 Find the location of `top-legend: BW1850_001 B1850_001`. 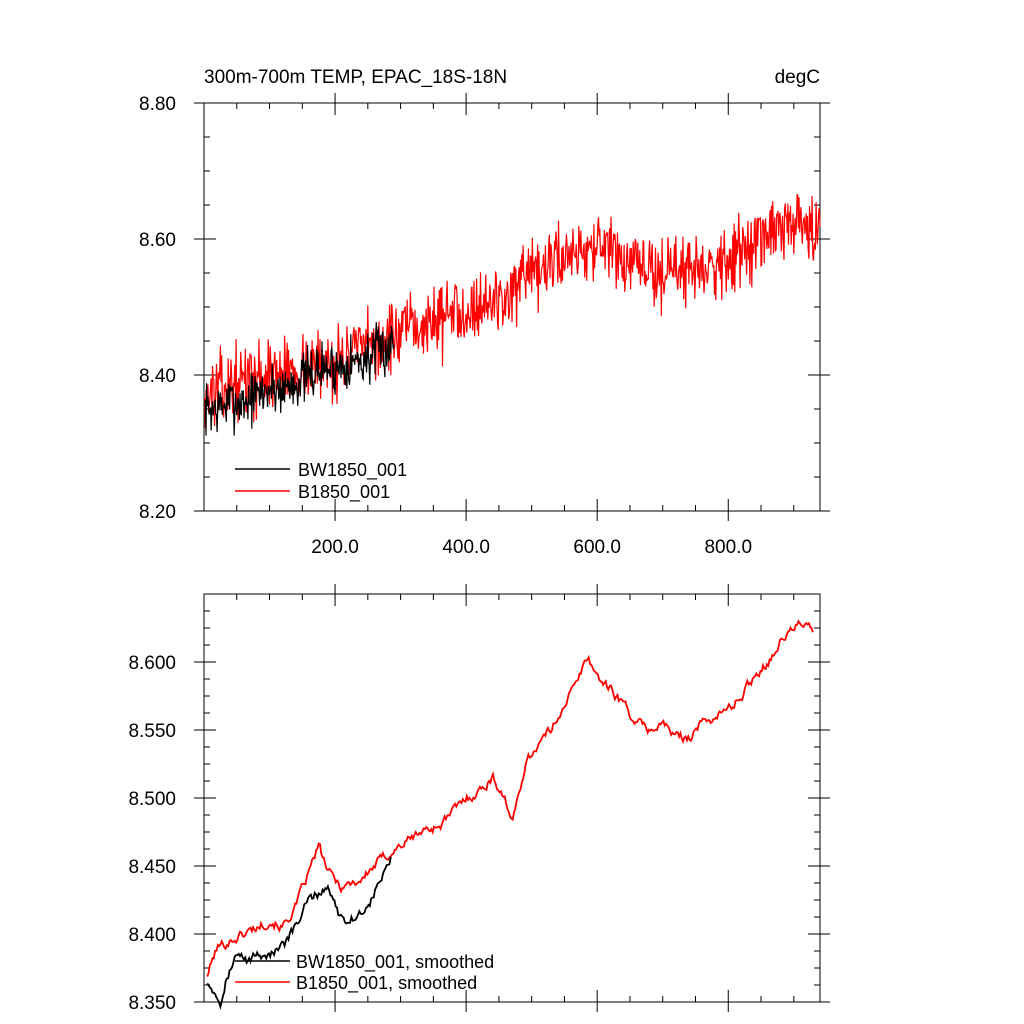

top-legend: BW1850_001 B1850_001 is located at coordinates (321, 481).